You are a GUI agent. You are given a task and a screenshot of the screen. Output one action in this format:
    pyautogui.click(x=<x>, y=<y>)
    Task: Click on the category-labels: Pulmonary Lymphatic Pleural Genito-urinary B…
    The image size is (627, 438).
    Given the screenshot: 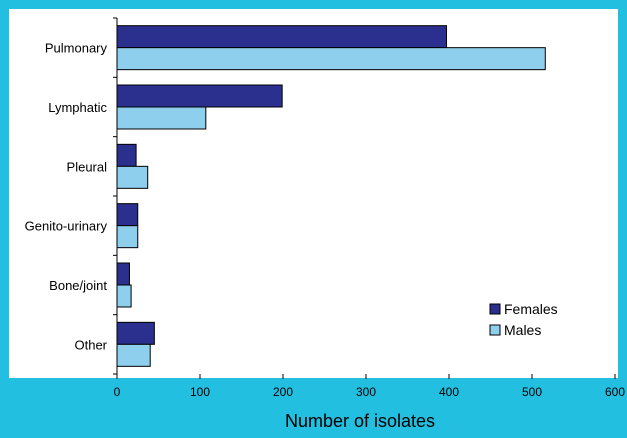 What is the action you would take?
    pyautogui.click(x=66, y=197)
    